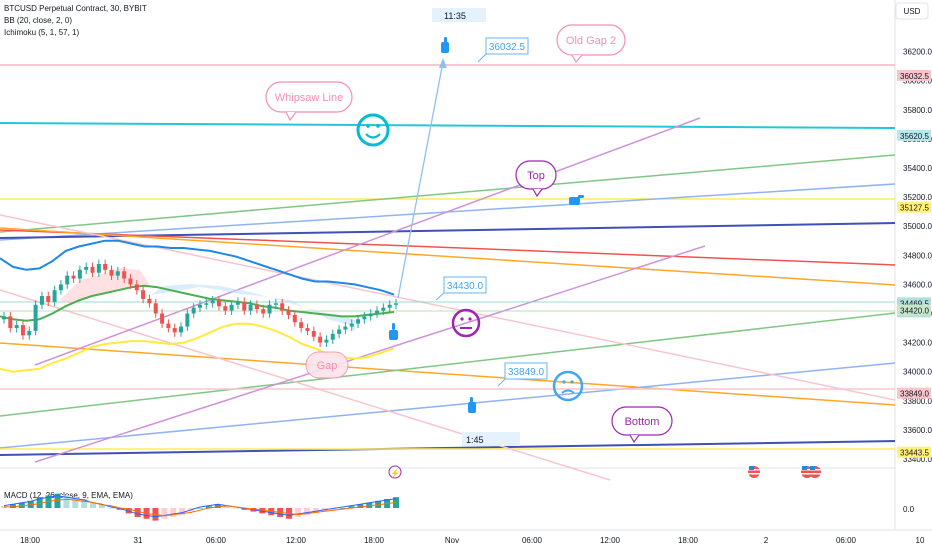 This screenshot has width=932, height=550. I want to click on symbol-title: BTCUSD Perpetual Contract, 30, BYBIT, so click(75, 8).